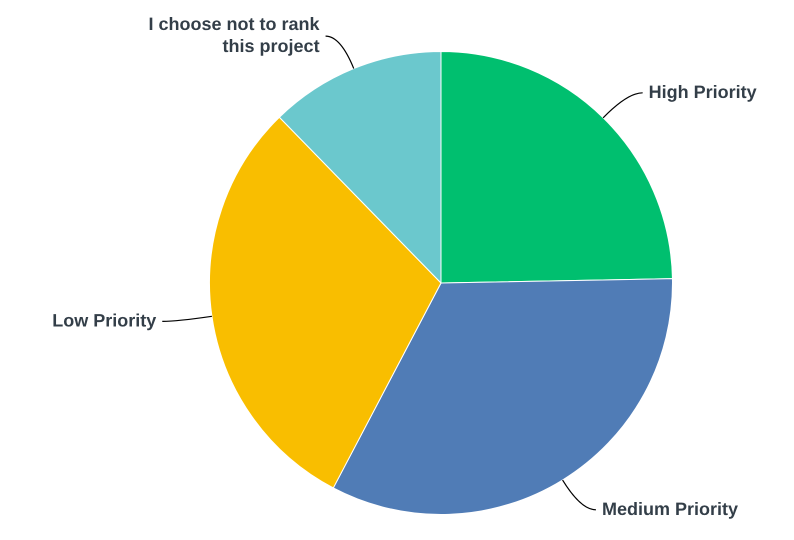 This screenshot has height=540, width=794. I want to click on slice-label: Low Priority, so click(104, 320).